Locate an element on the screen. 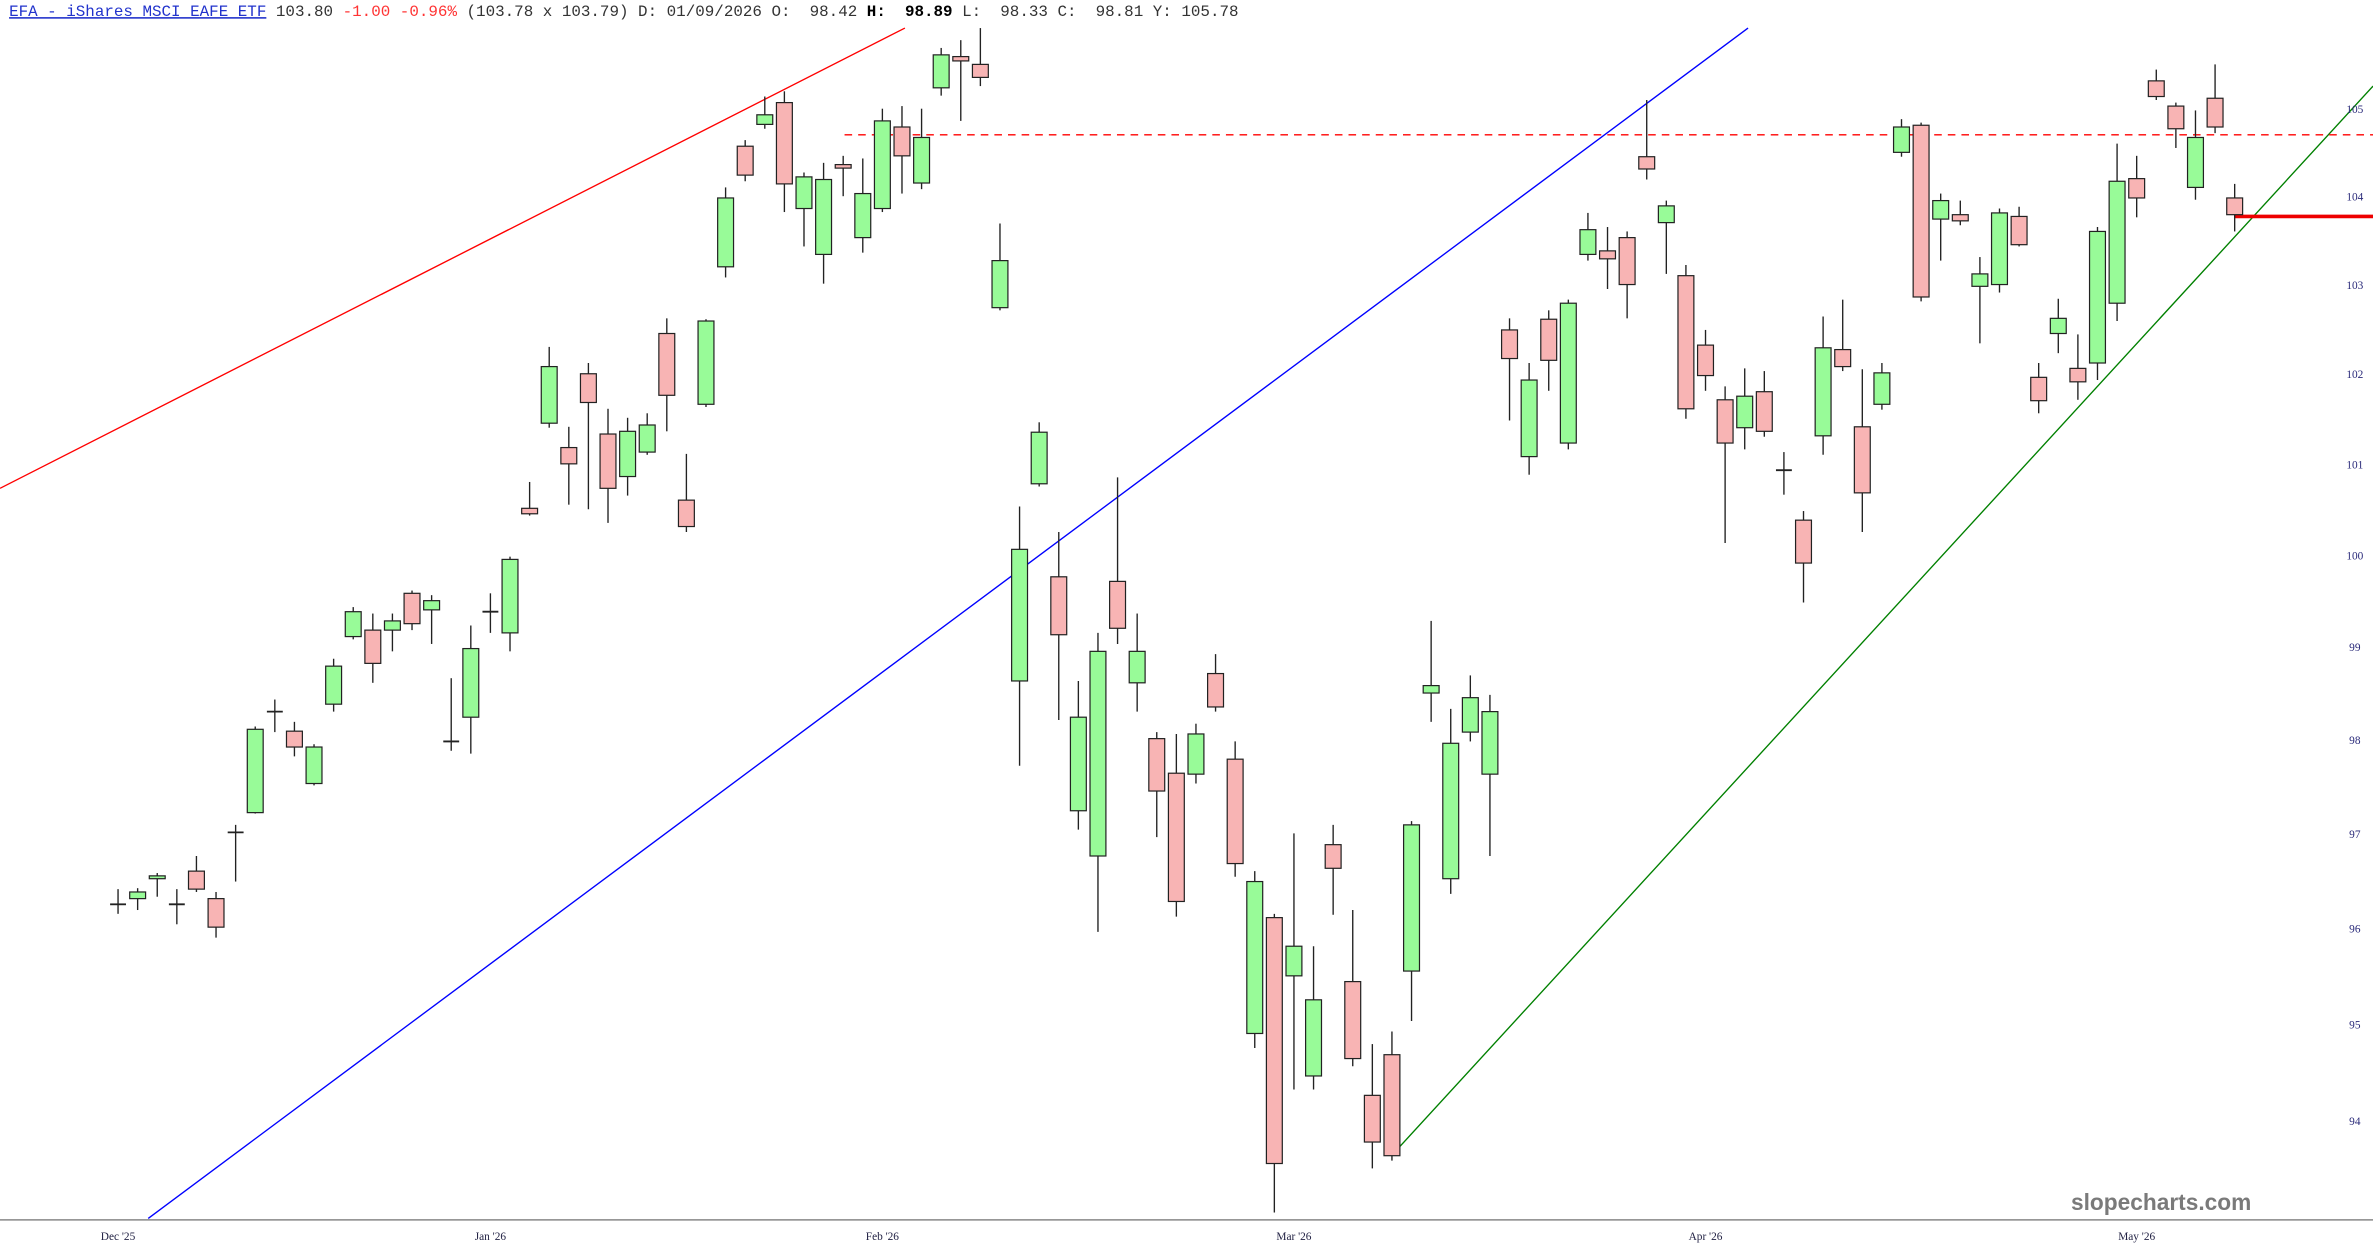  y-tick-label: 101 is located at coordinates (2354, 465).